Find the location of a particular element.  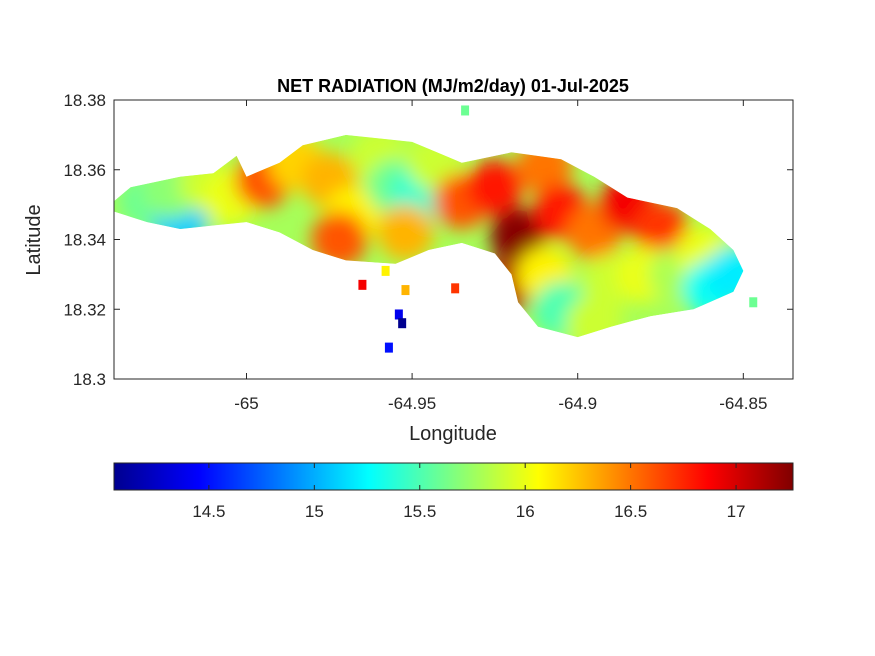

colorbar-tick-label: 16 is located at coordinates (525, 511).